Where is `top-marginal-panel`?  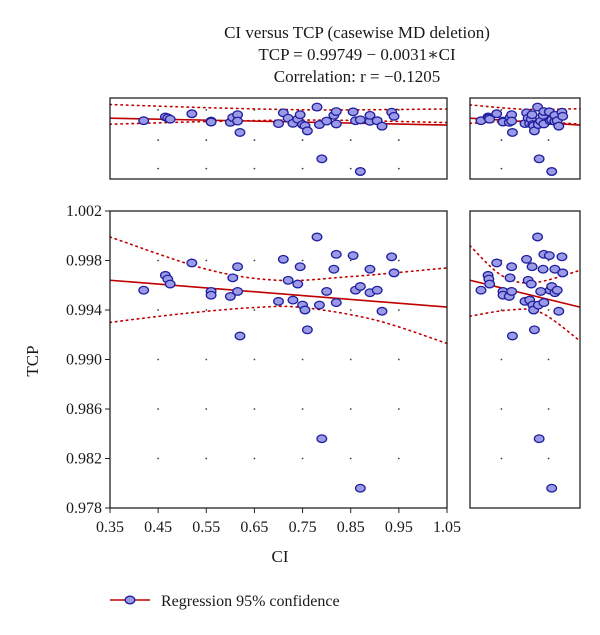 top-marginal-panel is located at coordinates (278, 138).